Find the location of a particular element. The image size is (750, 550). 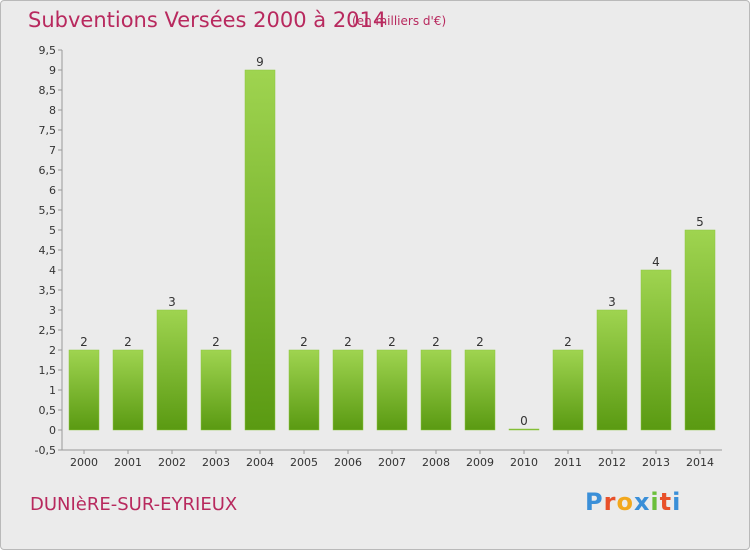

chart-title: Subventions Versées 2000 à 2014 is located at coordinates (207, 20).